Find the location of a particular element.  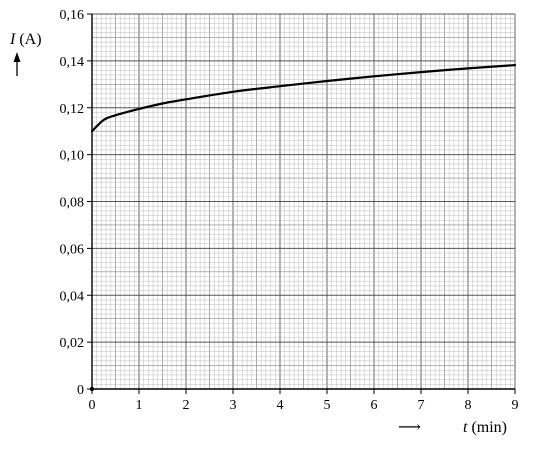

y-tick-label: 0,04 is located at coordinates (72, 296).